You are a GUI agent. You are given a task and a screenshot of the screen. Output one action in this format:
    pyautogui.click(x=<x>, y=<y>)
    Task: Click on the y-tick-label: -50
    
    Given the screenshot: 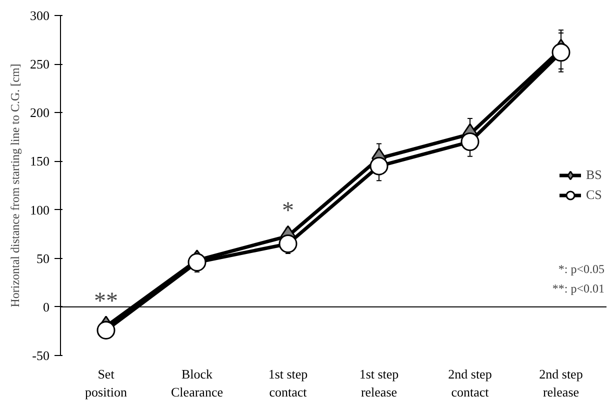 What is the action you would take?
    pyautogui.click(x=41, y=355)
    